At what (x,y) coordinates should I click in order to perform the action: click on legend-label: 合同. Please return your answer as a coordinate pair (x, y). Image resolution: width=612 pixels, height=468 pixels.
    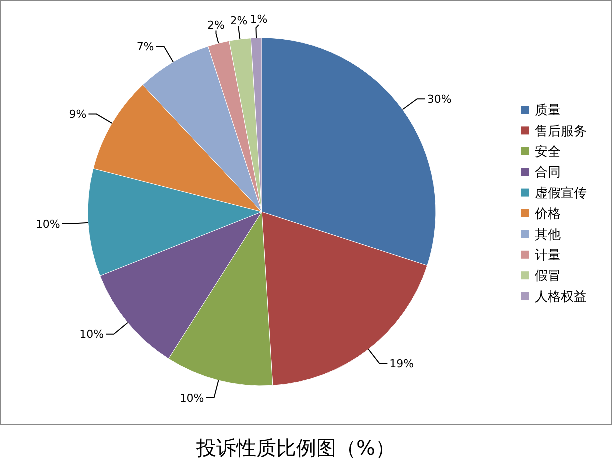
    Looking at the image, I should click on (548, 173).